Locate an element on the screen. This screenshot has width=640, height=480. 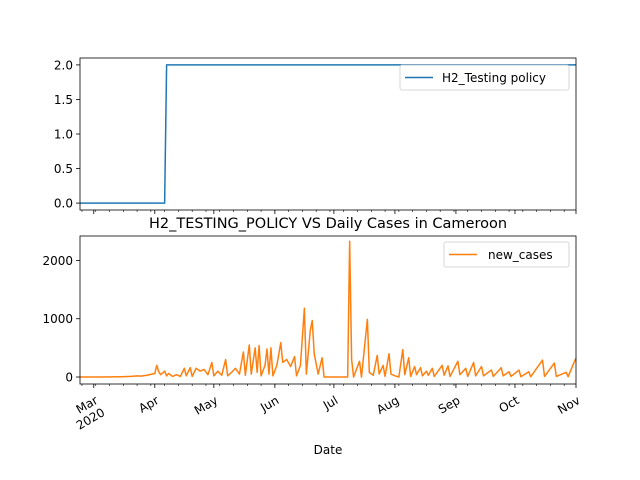
bottom-y-ticks: 0 1000 2000 is located at coordinates (61, 319).